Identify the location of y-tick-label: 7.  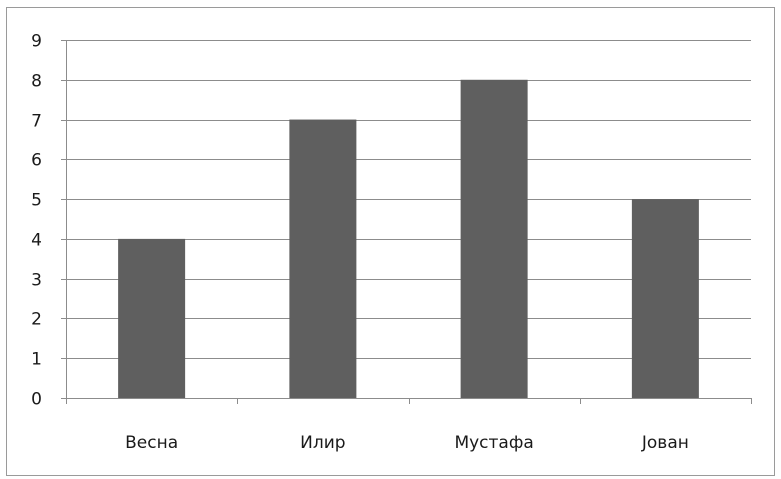
(36, 122).